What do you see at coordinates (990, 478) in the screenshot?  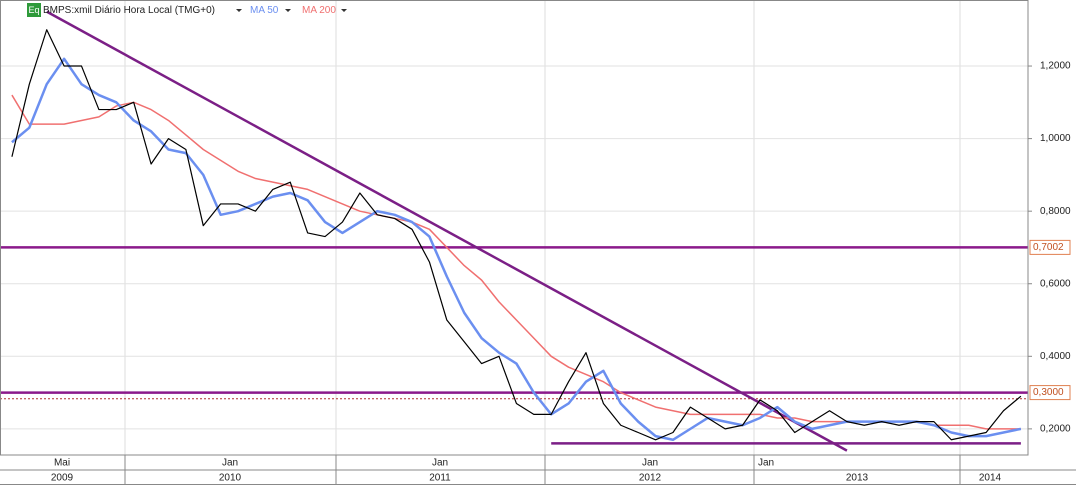 I see `x-year-label: 2014` at bounding box center [990, 478].